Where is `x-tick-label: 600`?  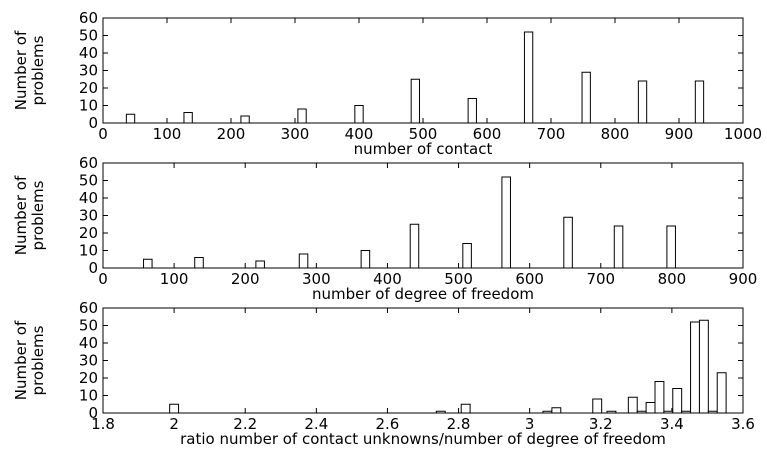
x-tick-label: 600 is located at coordinates (487, 134).